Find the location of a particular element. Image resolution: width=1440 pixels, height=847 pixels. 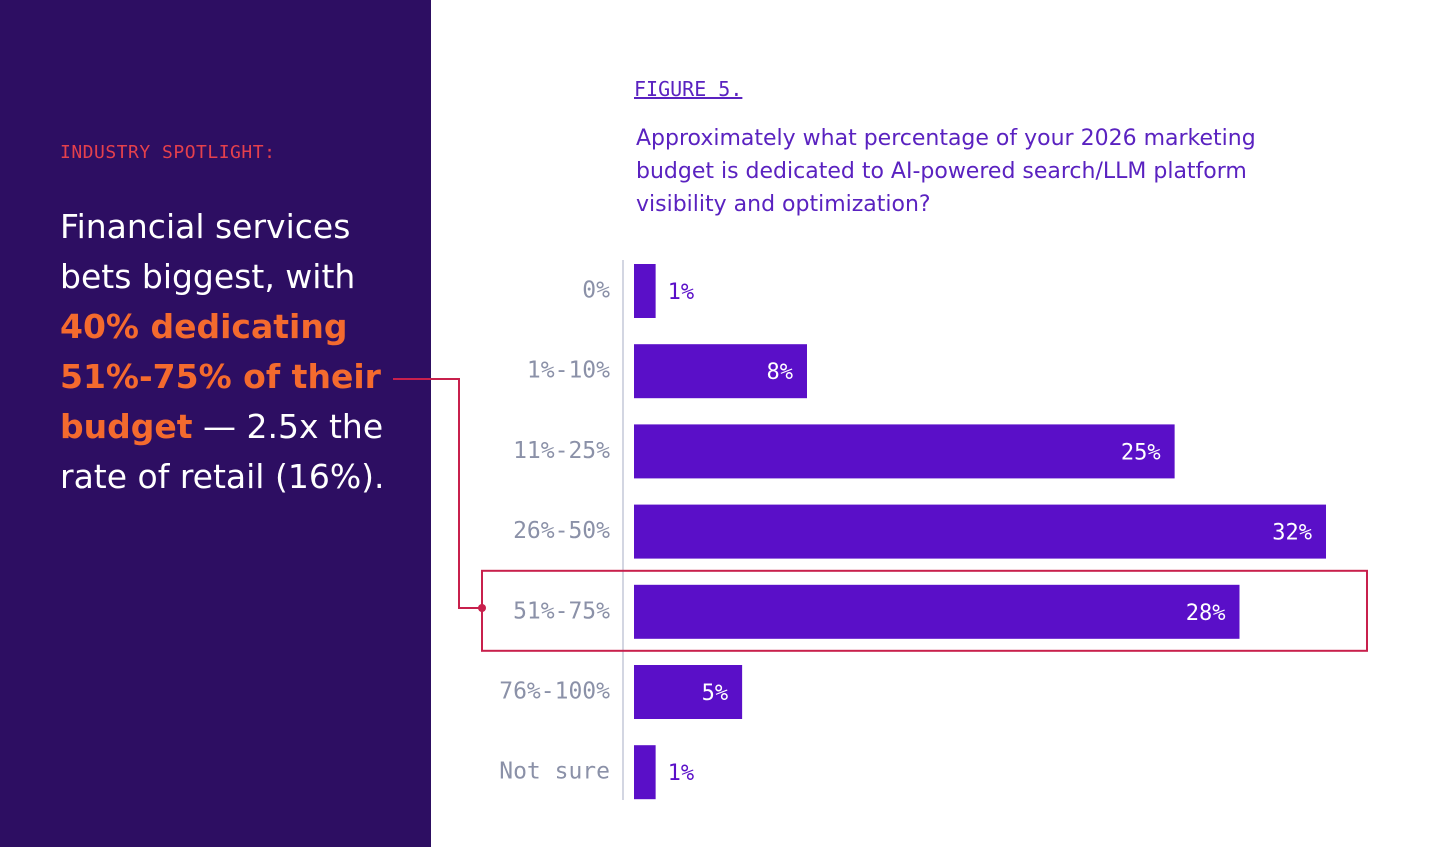

highlight-text: 40% dedicating 51%-75% of their budget is located at coordinates (220, 376).